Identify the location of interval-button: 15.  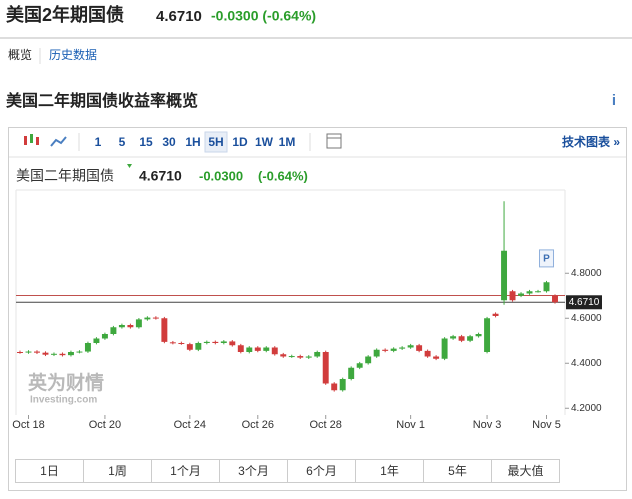
(146, 142).